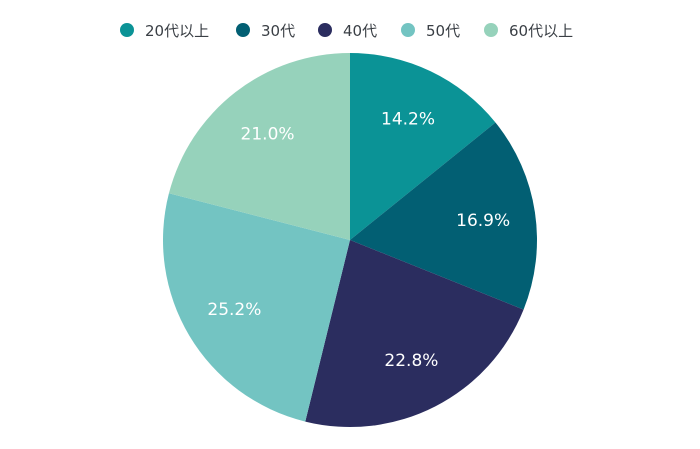  Describe the element at coordinates (278, 31) in the screenshot. I see `legend-label: 30代` at that location.